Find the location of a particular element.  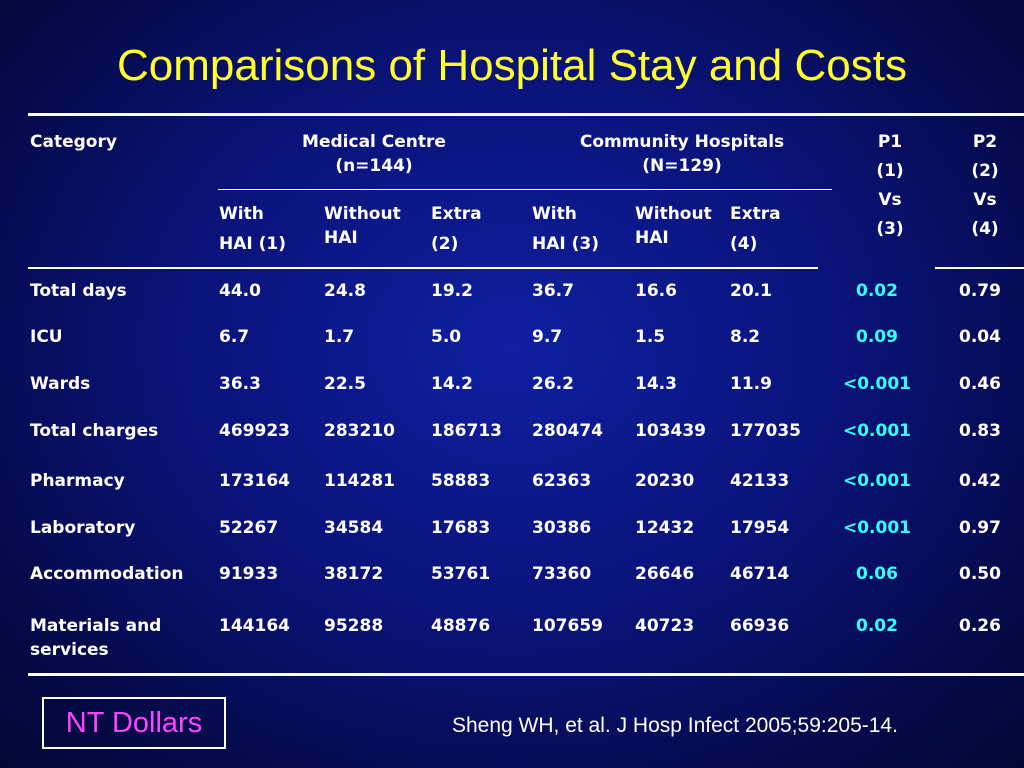

category-header: Category is located at coordinates (73, 142).